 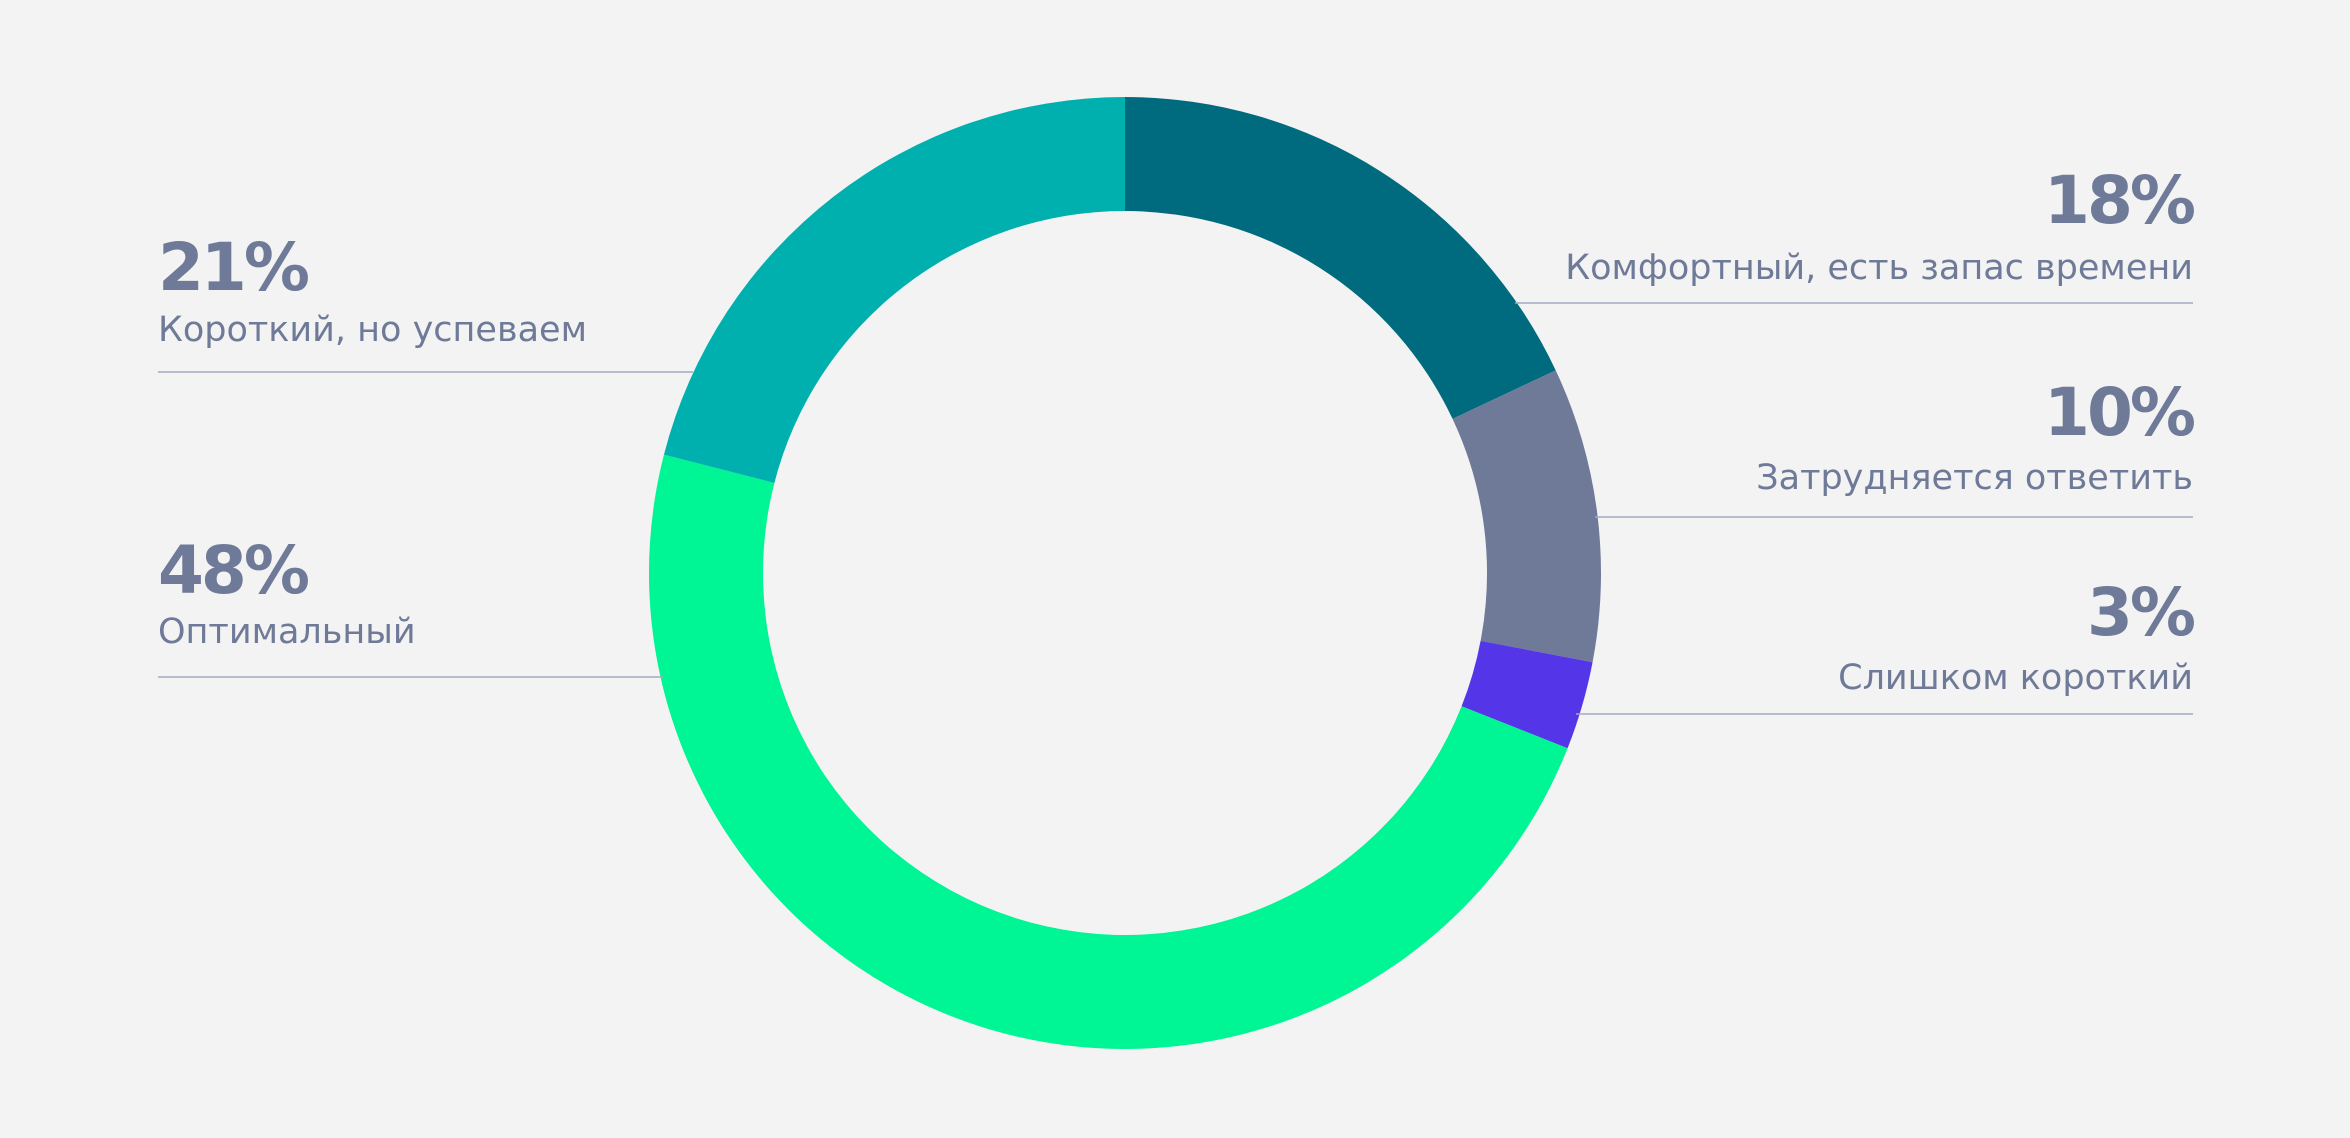 I want to click on donut-slice-short, so click(x=894, y=289).